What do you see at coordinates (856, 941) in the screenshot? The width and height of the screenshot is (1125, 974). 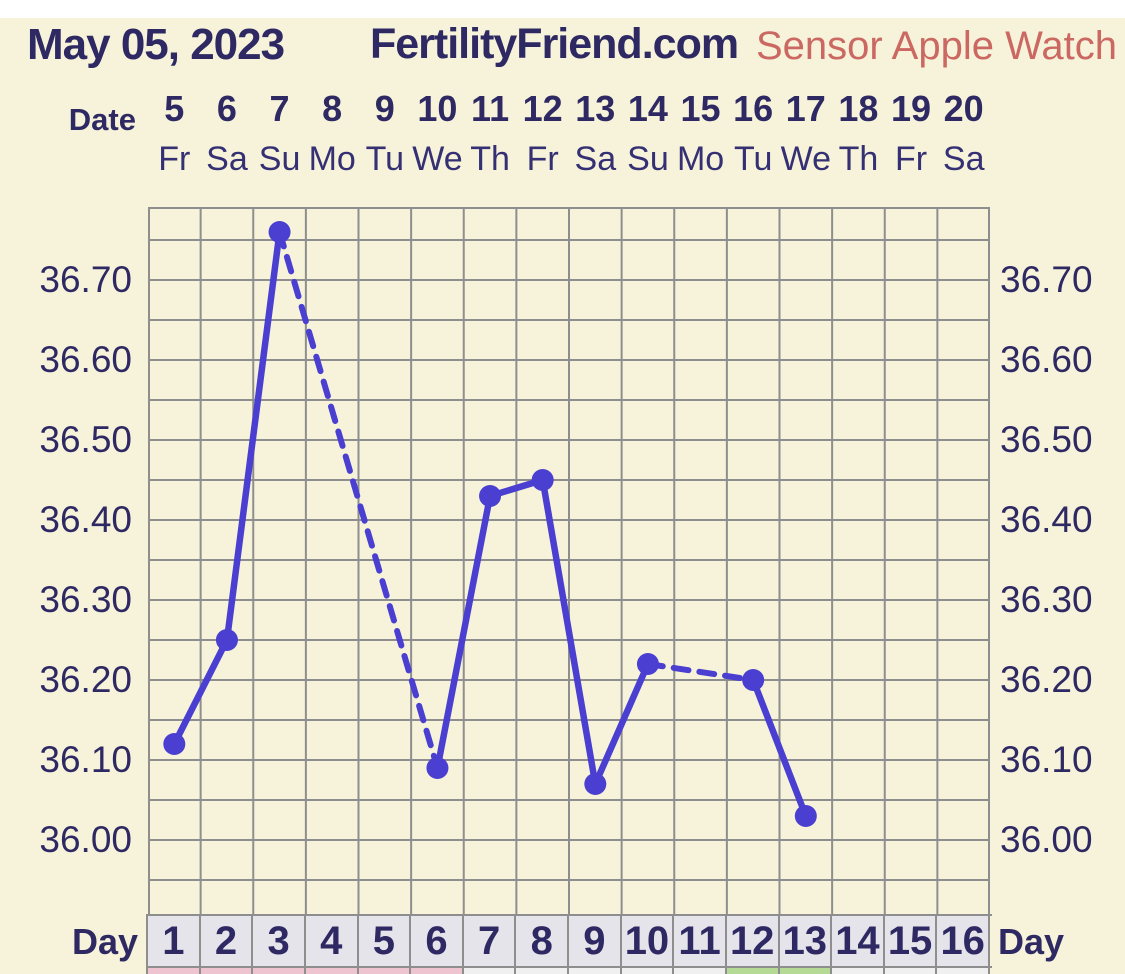 I see `day-cell: 14` at bounding box center [856, 941].